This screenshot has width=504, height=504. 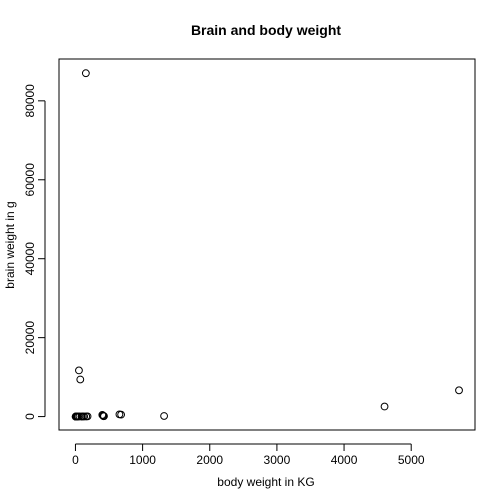 I want to click on x-tick-label: 0, so click(x=75, y=460).